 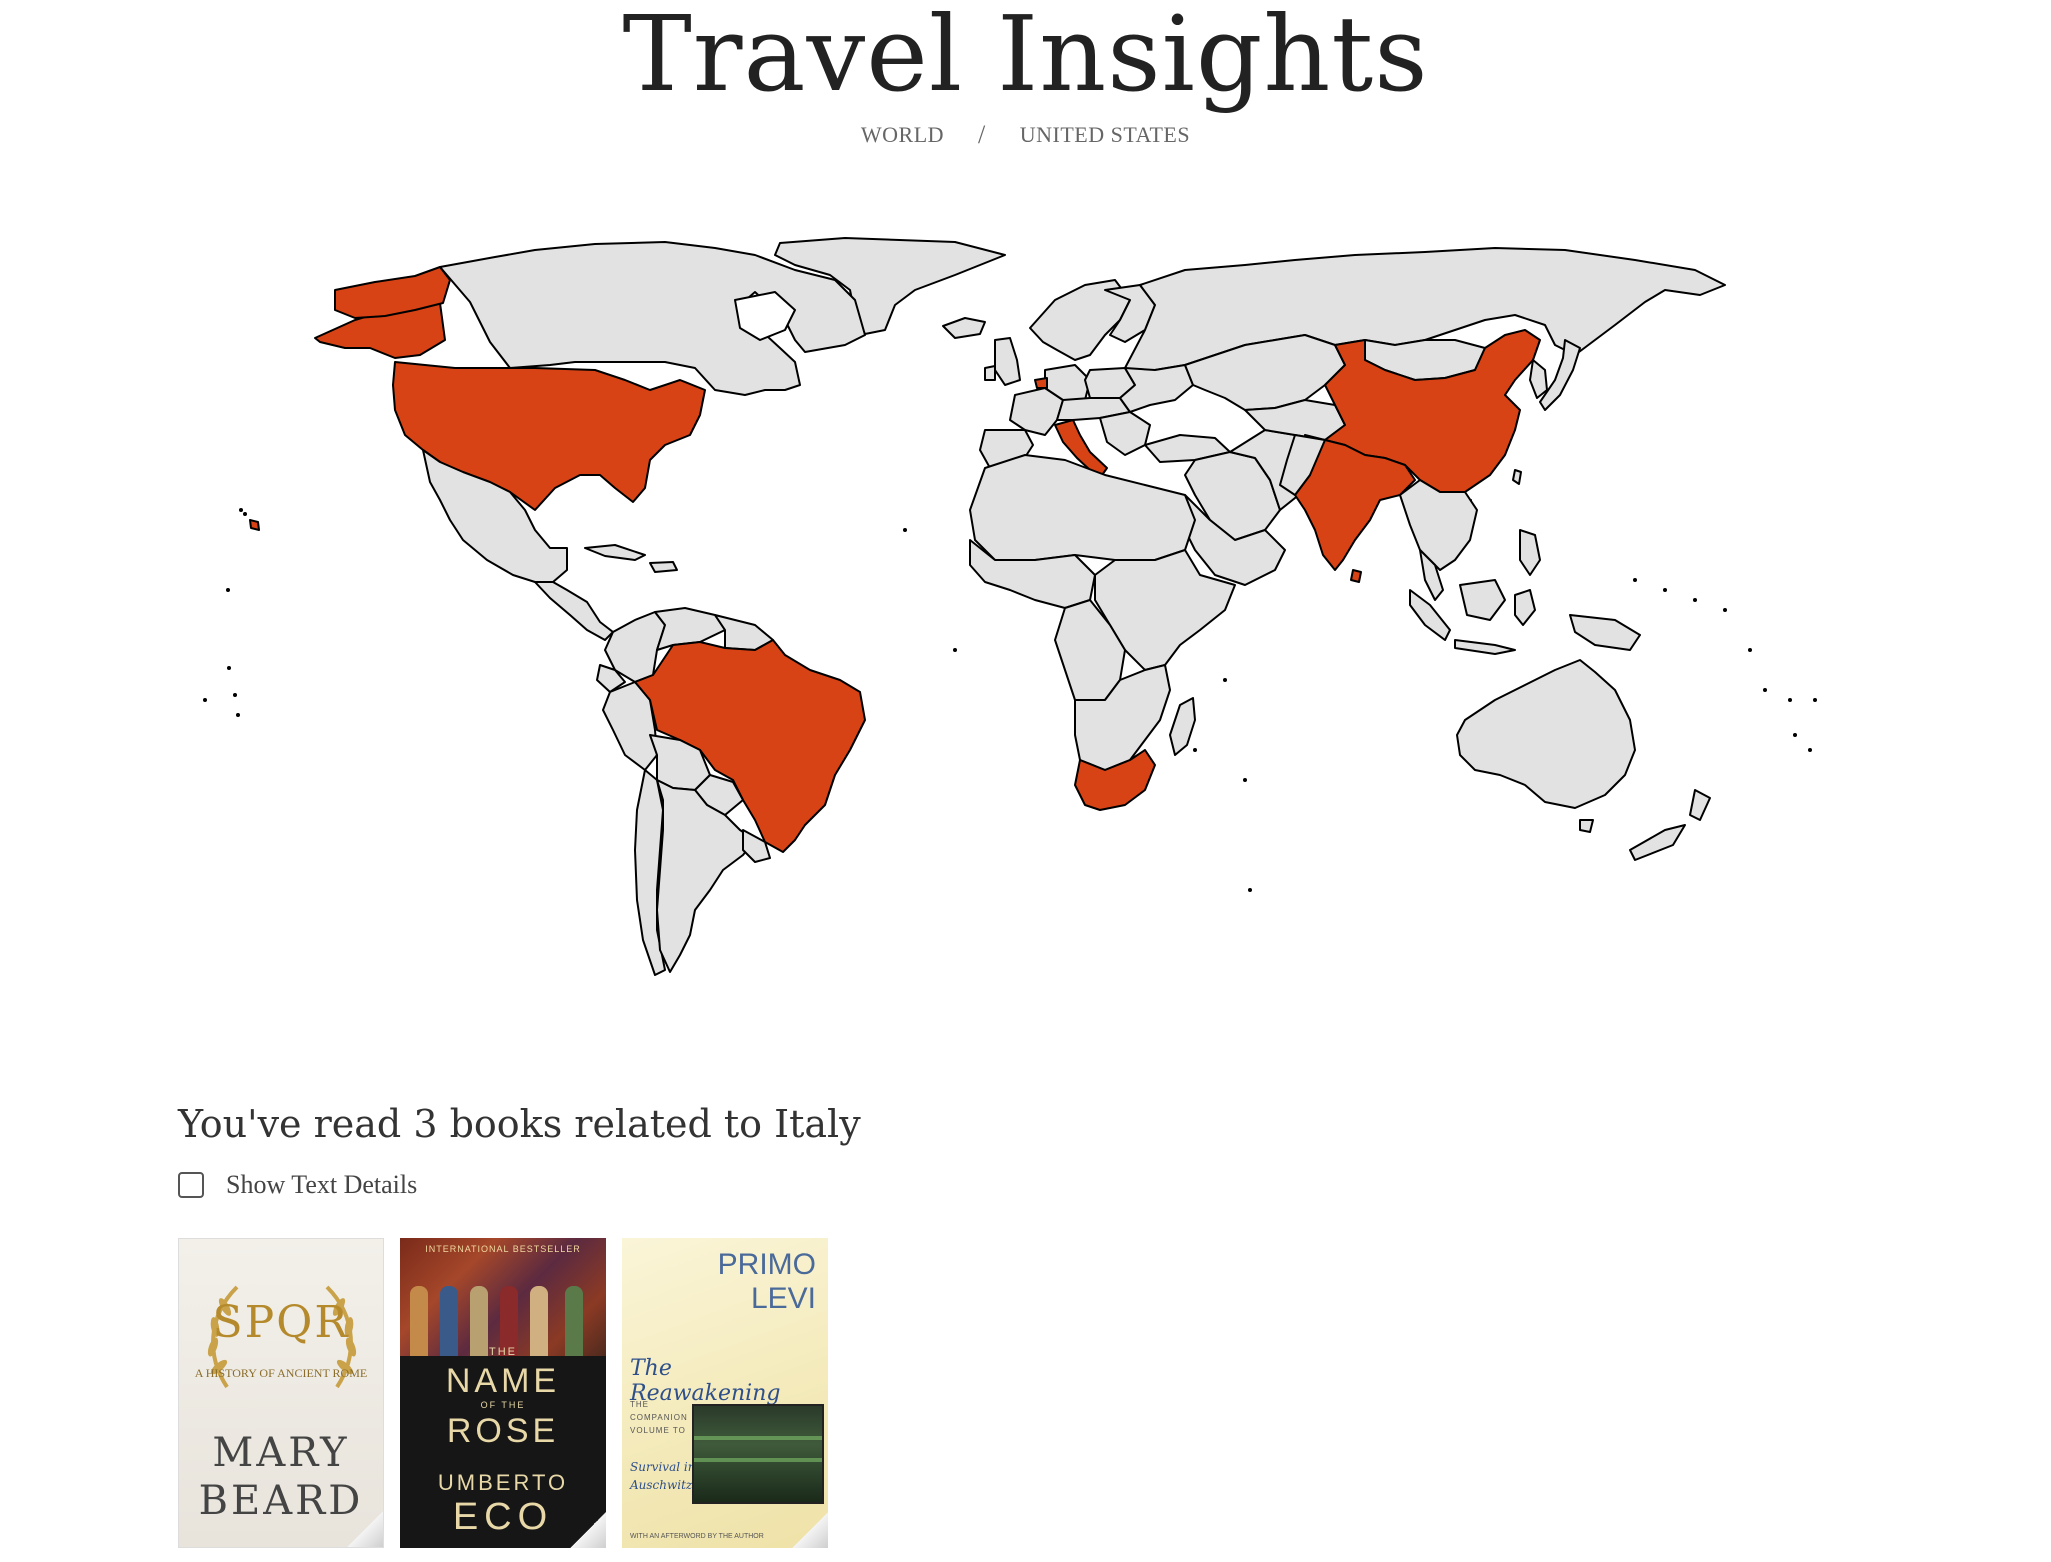 I want to click on country-hawaii, so click(x=254, y=525).